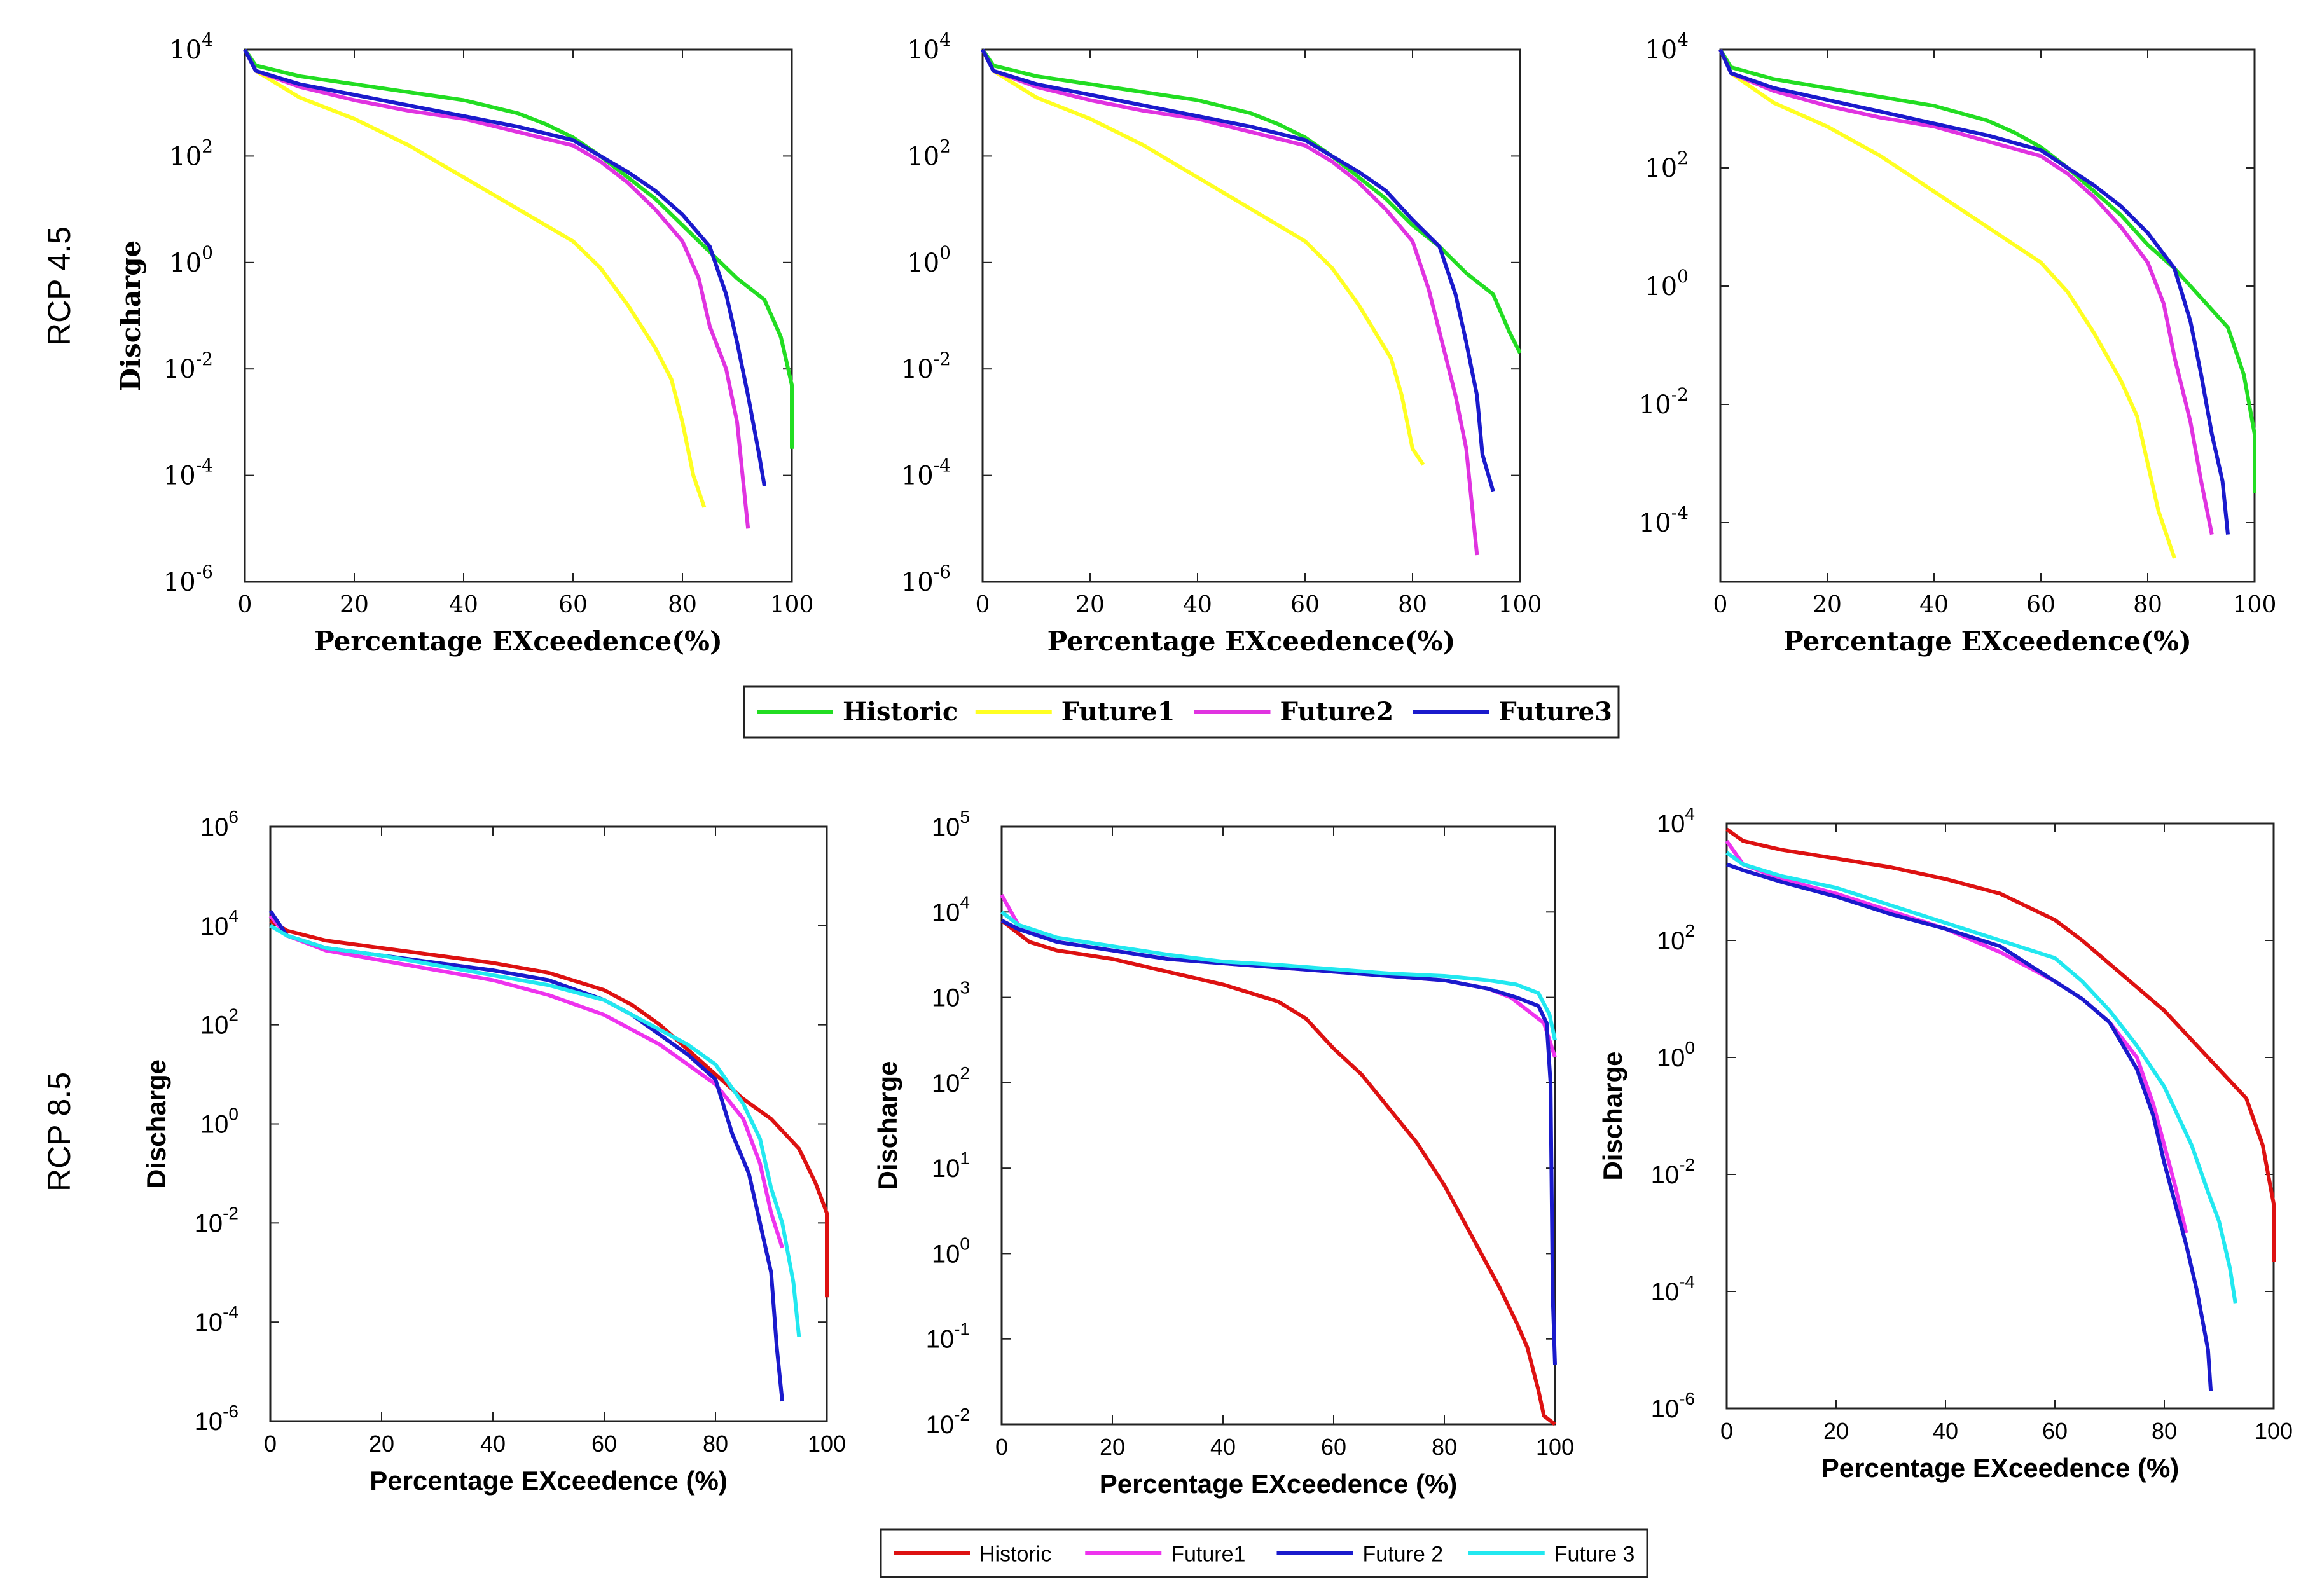 The width and height of the screenshot is (2315, 1596). I want to click on legend-rcp85: Historic Future1 Future 2 Future 3, so click(1264, 1553).